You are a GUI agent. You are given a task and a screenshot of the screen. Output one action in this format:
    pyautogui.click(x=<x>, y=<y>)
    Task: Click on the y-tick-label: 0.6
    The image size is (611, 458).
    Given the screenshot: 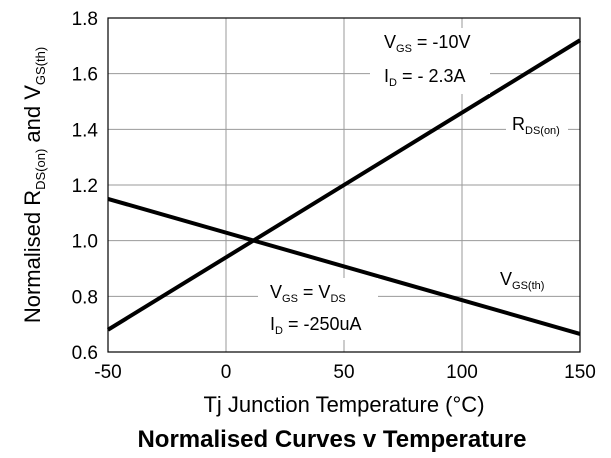 What is the action you would take?
    pyautogui.click(x=85, y=353)
    